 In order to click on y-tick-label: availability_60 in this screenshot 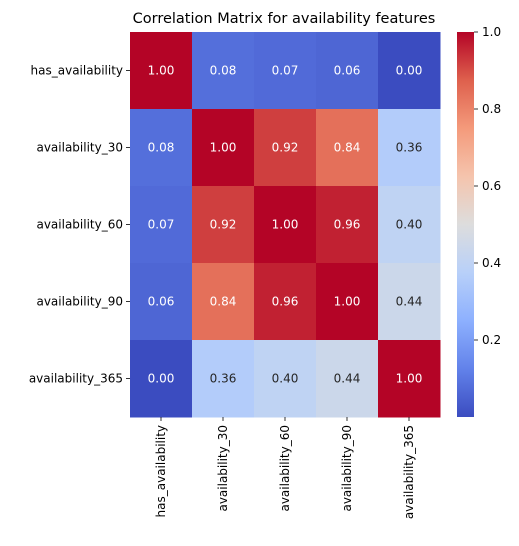, I will do `click(79, 225)`.